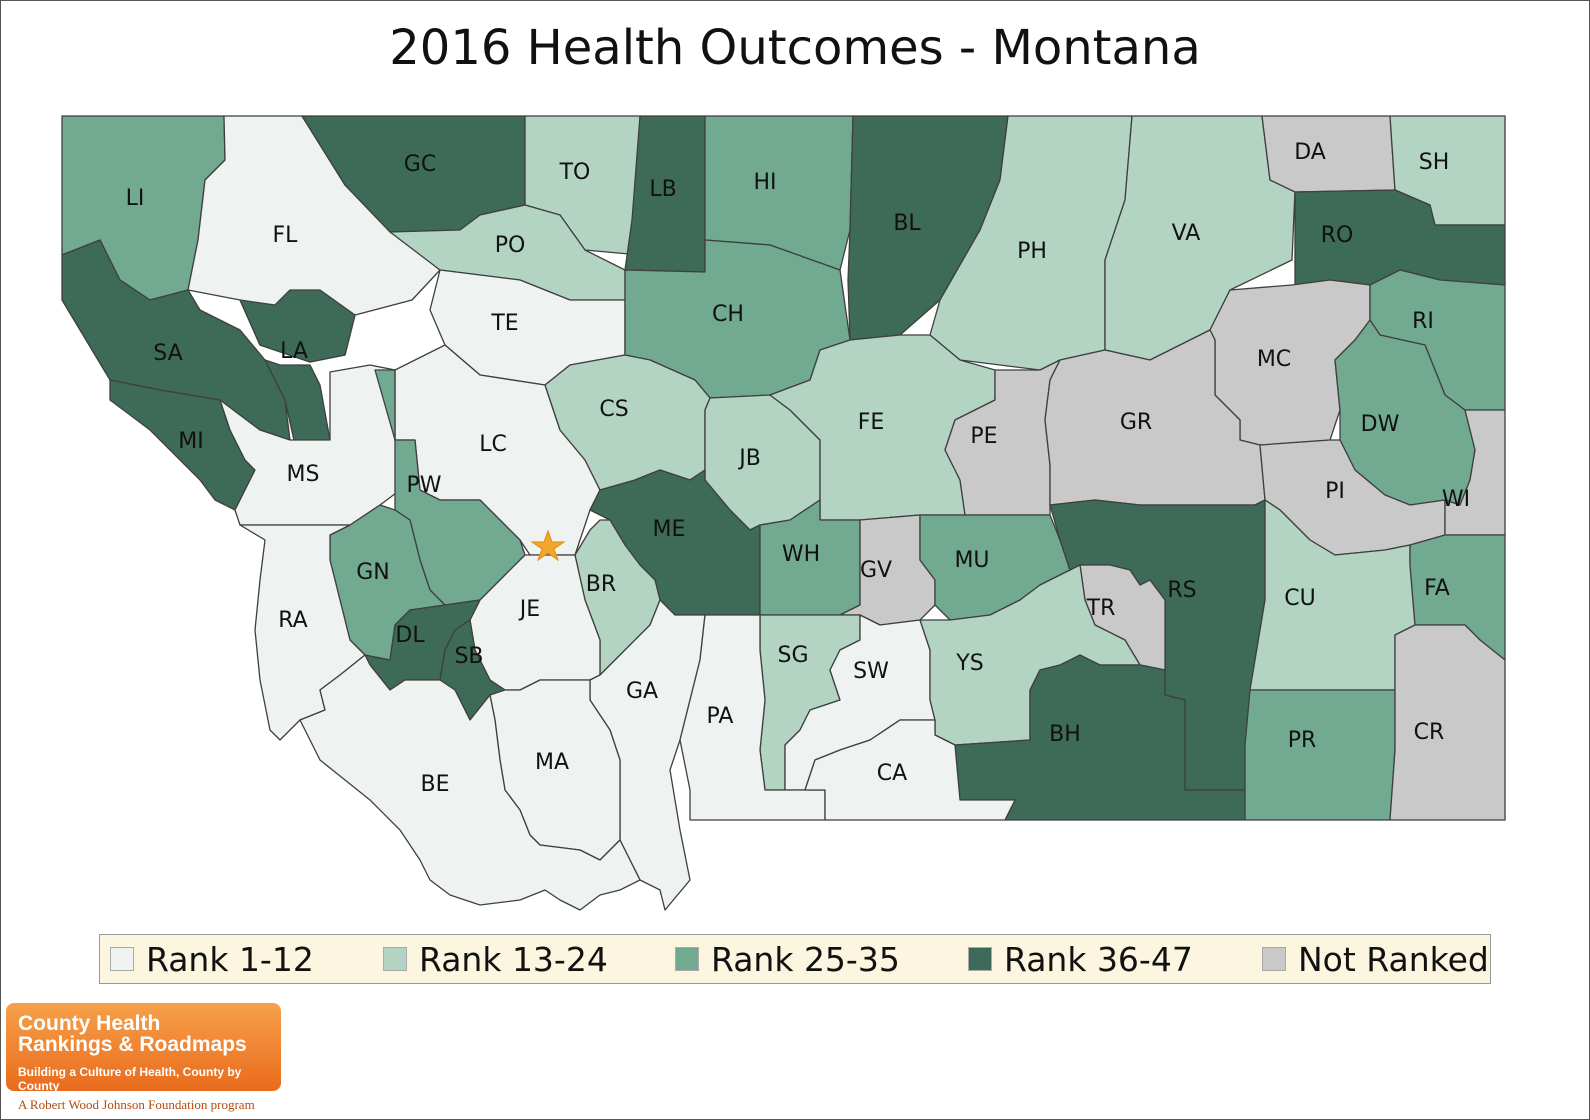 The image size is (1590, 1120). I want to click on county-label-me: ME, so click(669, 529).